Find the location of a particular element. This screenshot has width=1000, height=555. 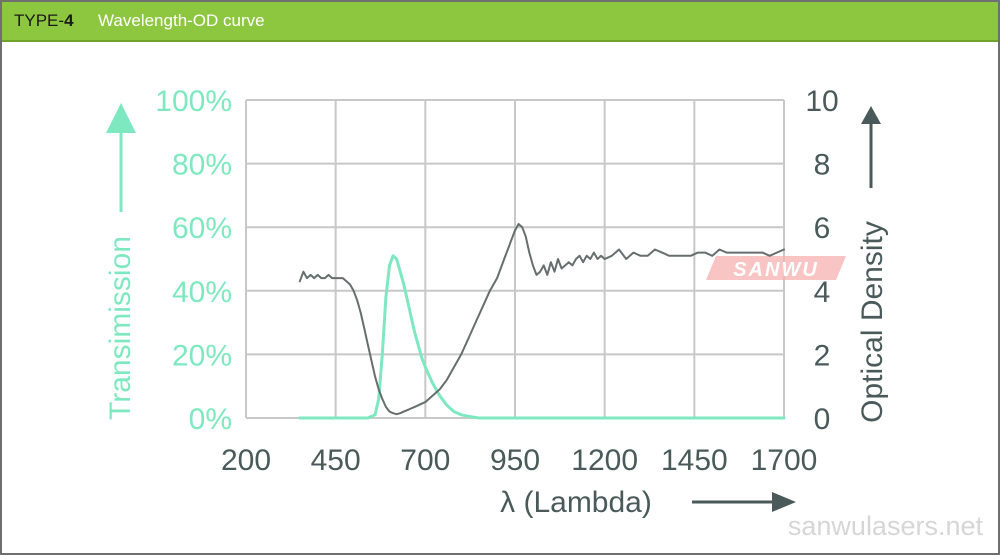

x-axis-ticks: 200 450 700 950 1200 1450 1700 is located at coordinates (519, 460).